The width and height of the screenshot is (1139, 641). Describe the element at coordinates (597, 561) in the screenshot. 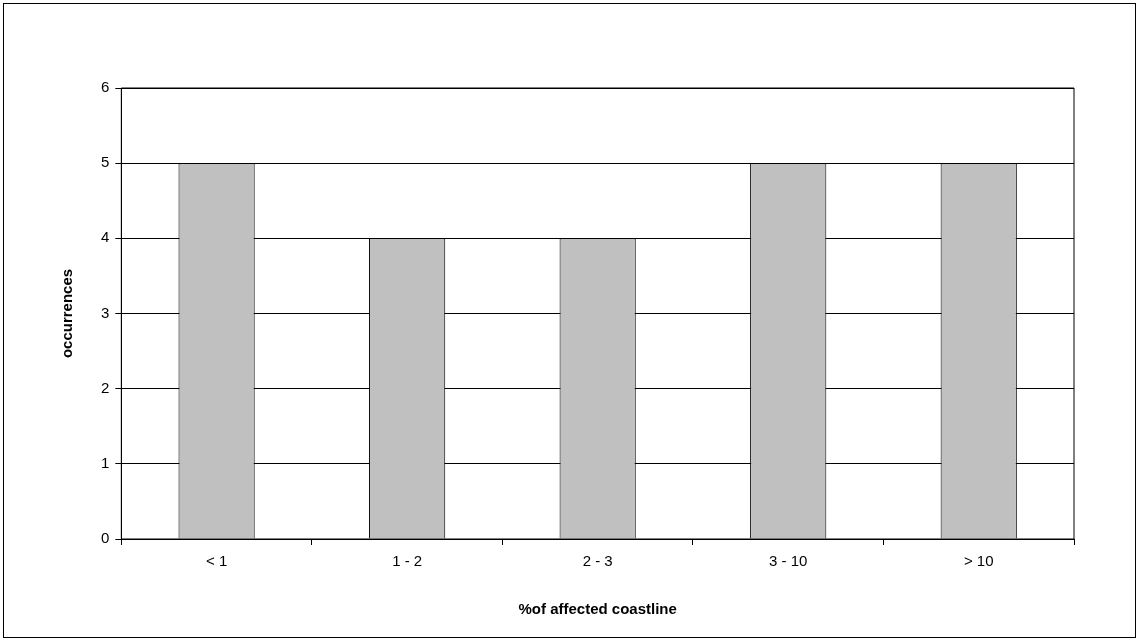

I see `x-tick-label: 2 - 3` at that location.